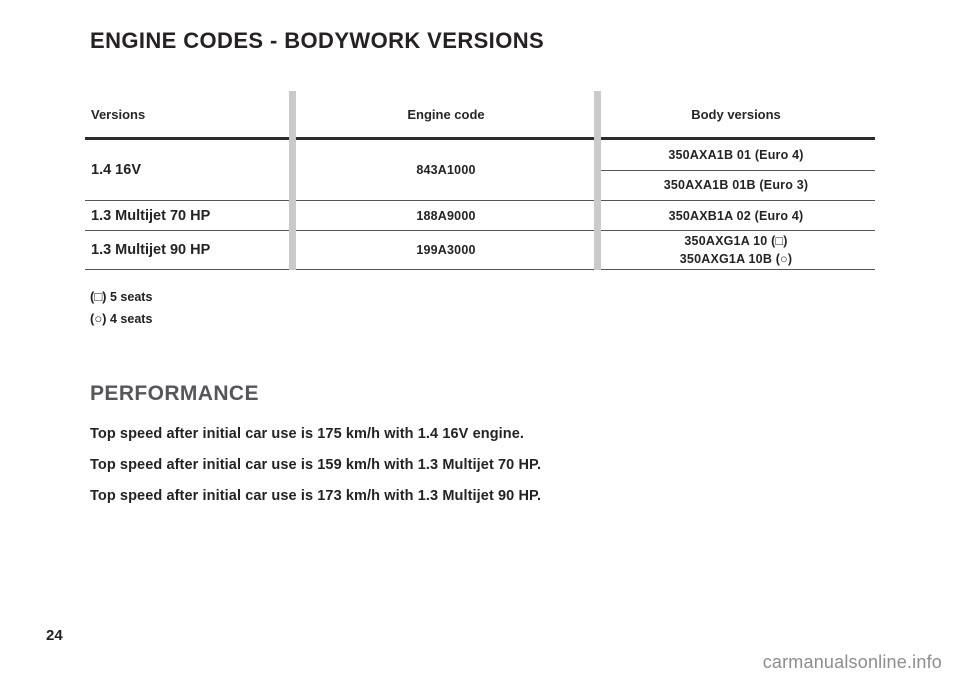 The height and width of the screenshot is (679, 960). What do you see at coordinates (736, 114) in the screenshot?
I see `header-body-versions: Body versions` at bounding box center [736, 114].